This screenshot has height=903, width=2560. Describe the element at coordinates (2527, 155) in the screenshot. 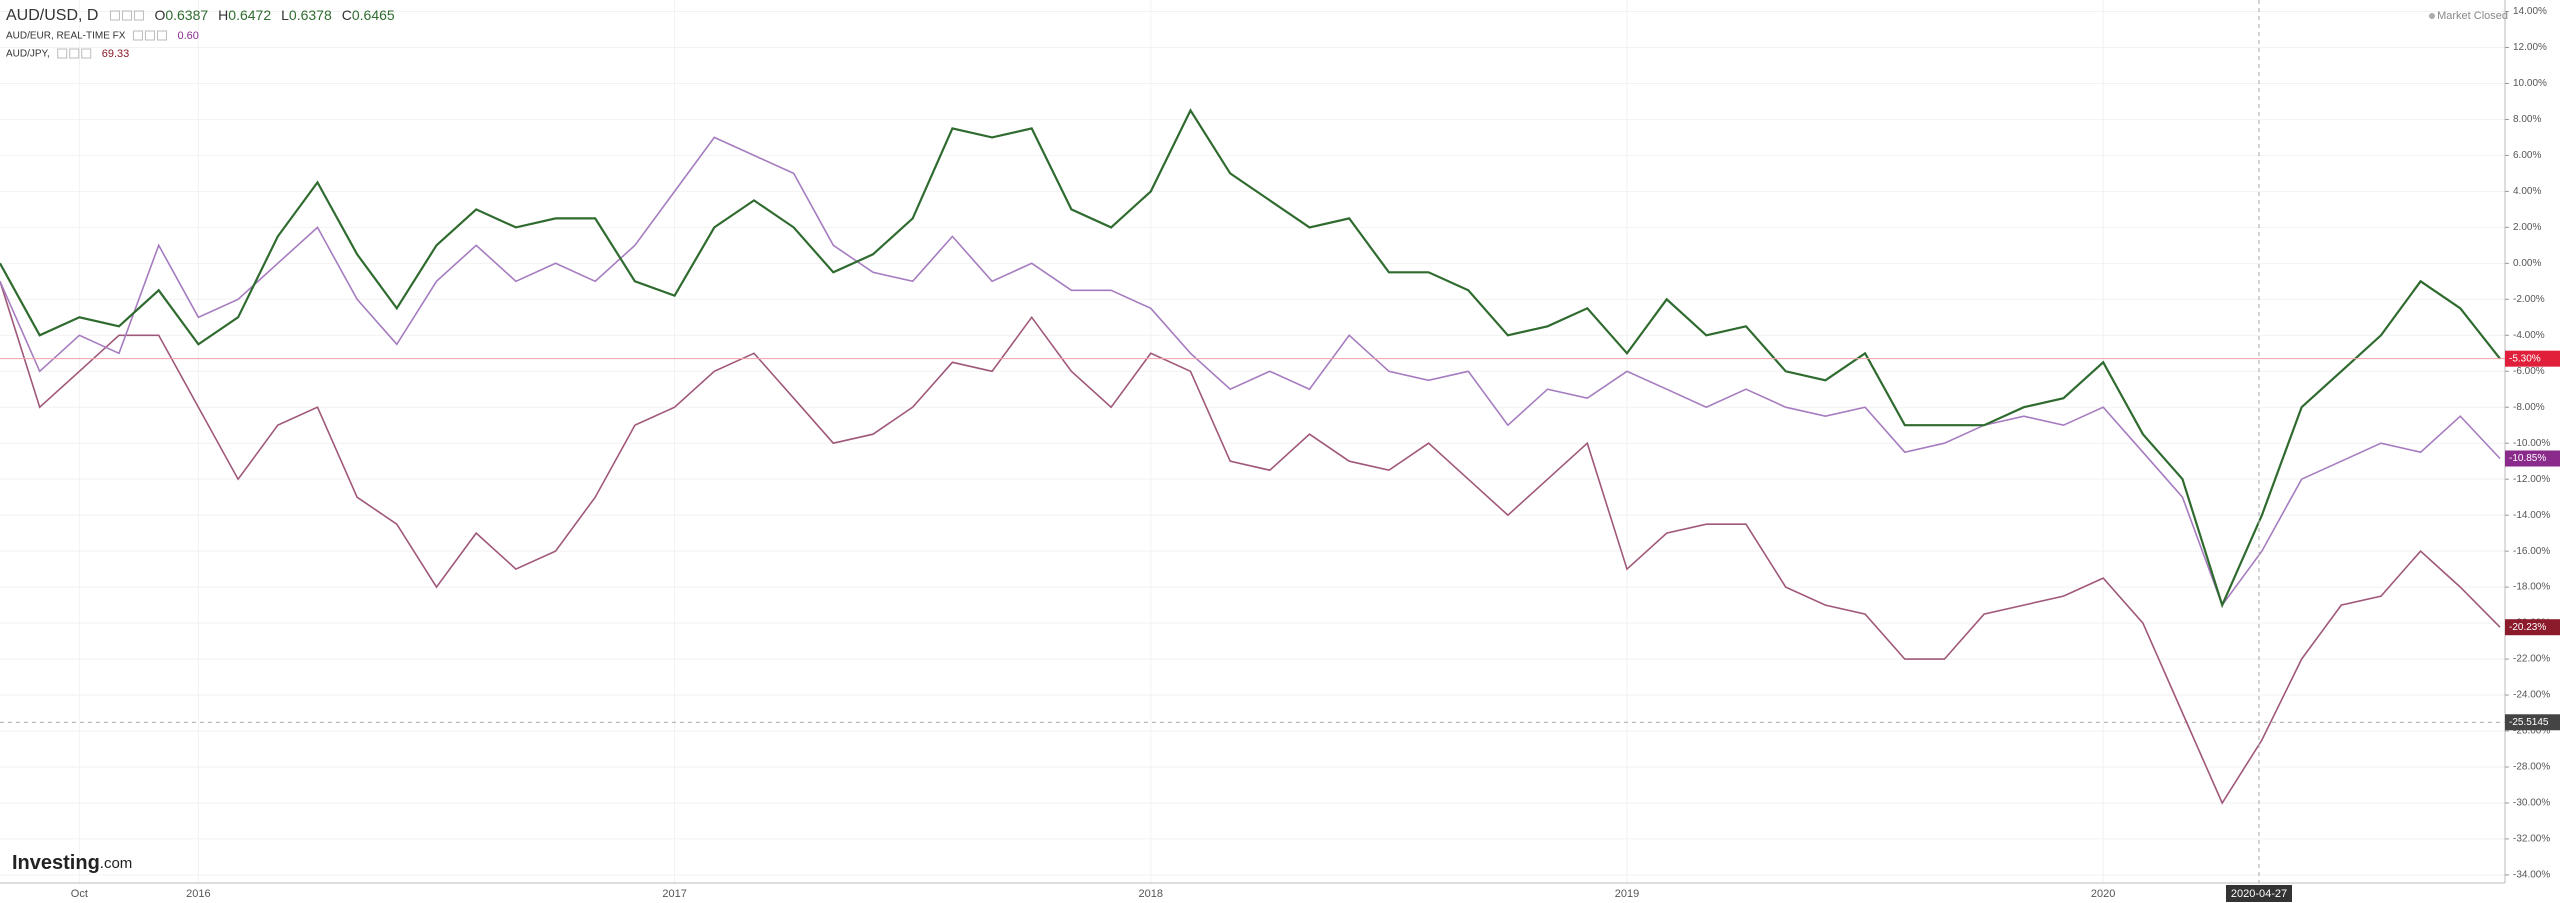

I see `y-tick-label: 6.00%` at that location.